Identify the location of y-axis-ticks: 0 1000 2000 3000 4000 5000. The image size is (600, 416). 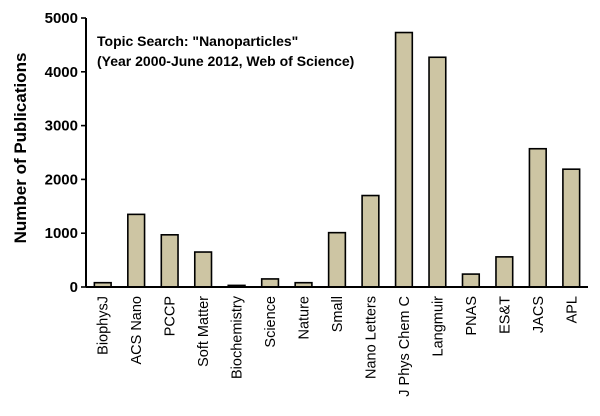
(65, 153).